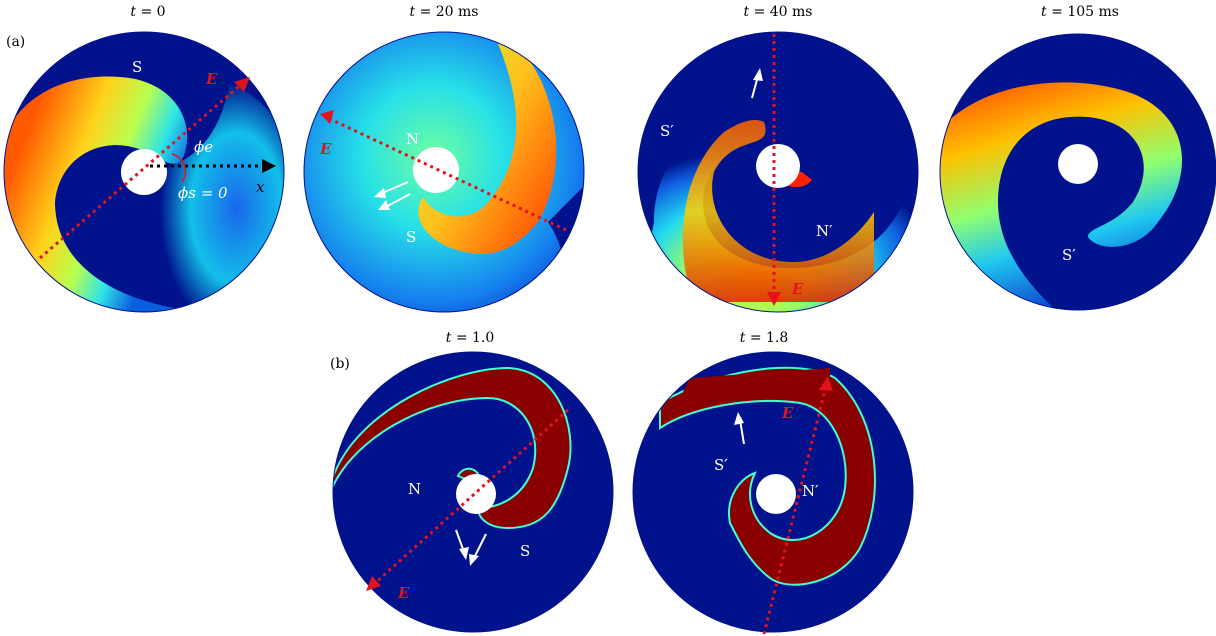 The height and width of the screenshot is (636, 1216). I want to click on panel-b1-title: t = 1.0, so click(470, 338).